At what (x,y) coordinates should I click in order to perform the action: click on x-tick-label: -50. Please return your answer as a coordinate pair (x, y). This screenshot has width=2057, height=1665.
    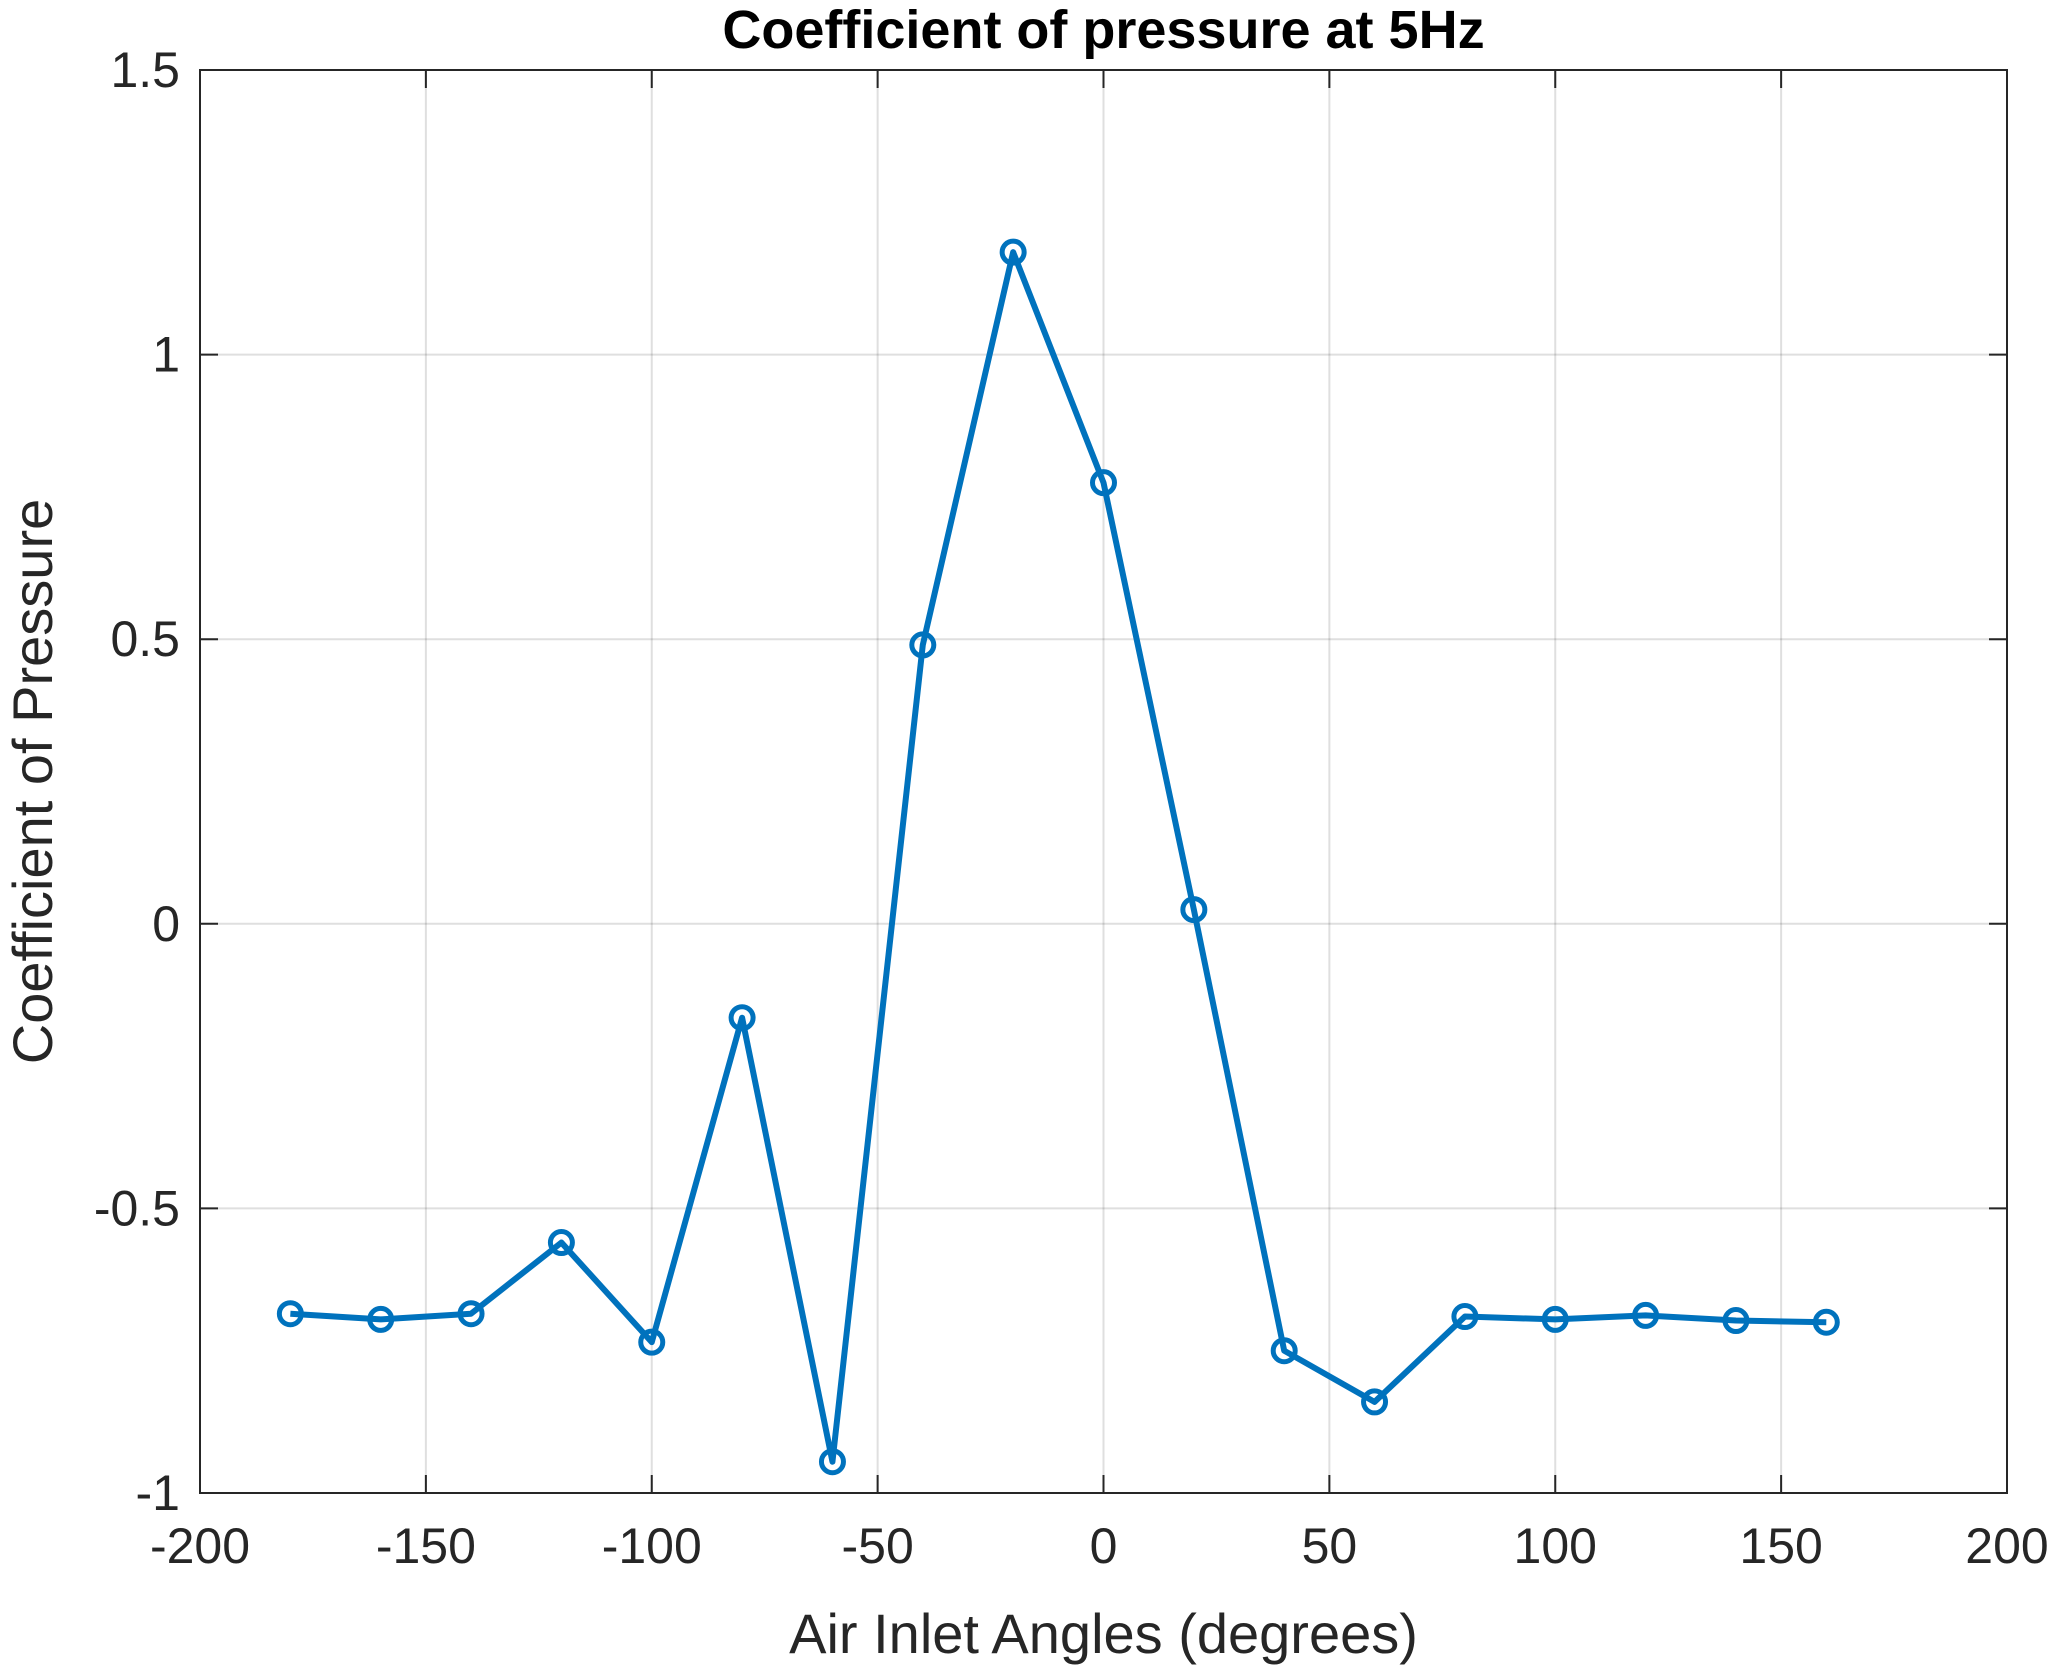
    Looking at the image, I should click on (877, 1546).